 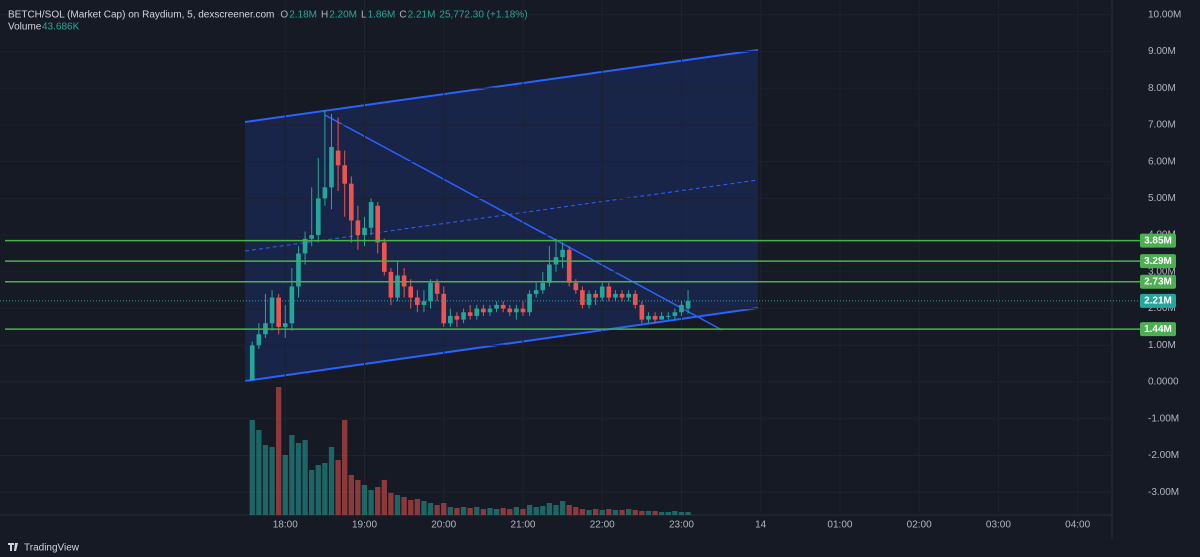 I want to click on x-tick-label: 18:00, so click(x=285, y=525).